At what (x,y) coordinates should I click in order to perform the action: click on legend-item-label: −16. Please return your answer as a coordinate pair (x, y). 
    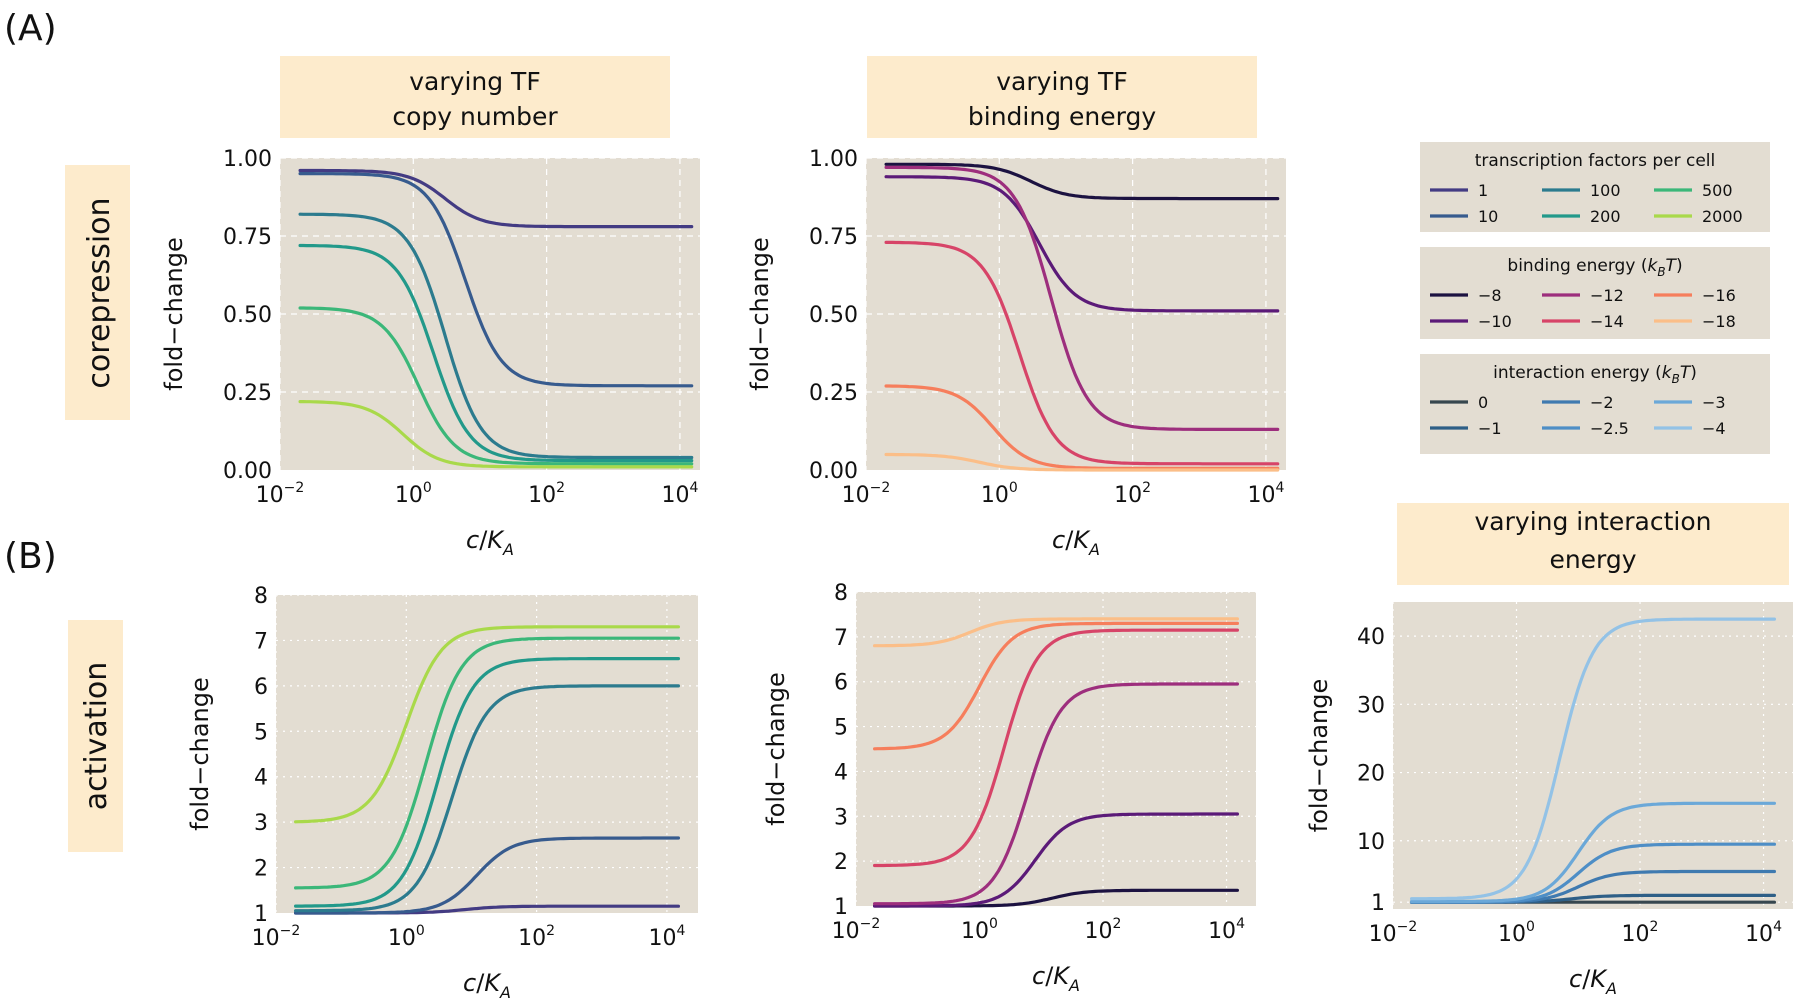
    Looking at the image, I should click on (1719, 295).